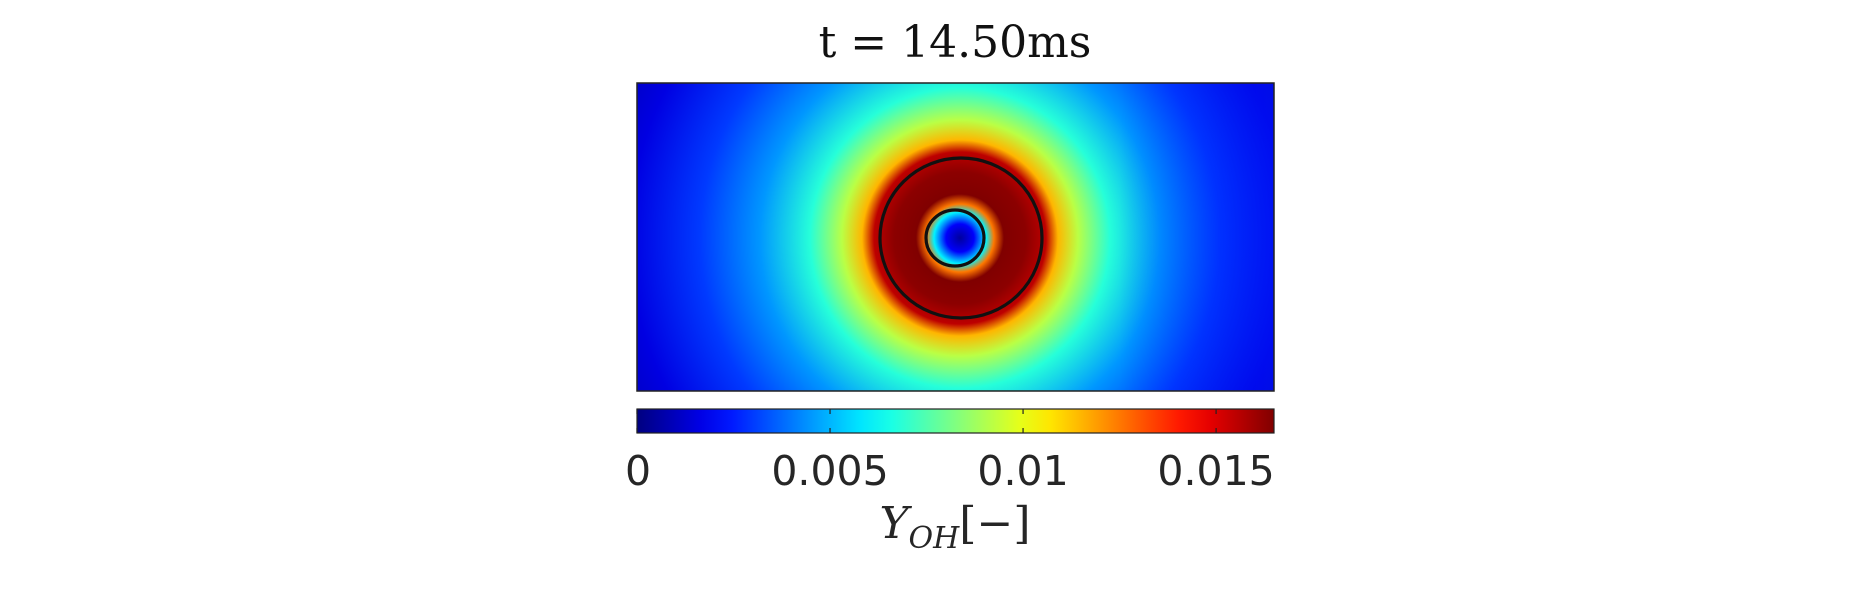 This screenshot has width=1875, height=594. Describe the element at coordinates (955, 421) in the screenshot. I see `colorbar` at that location.